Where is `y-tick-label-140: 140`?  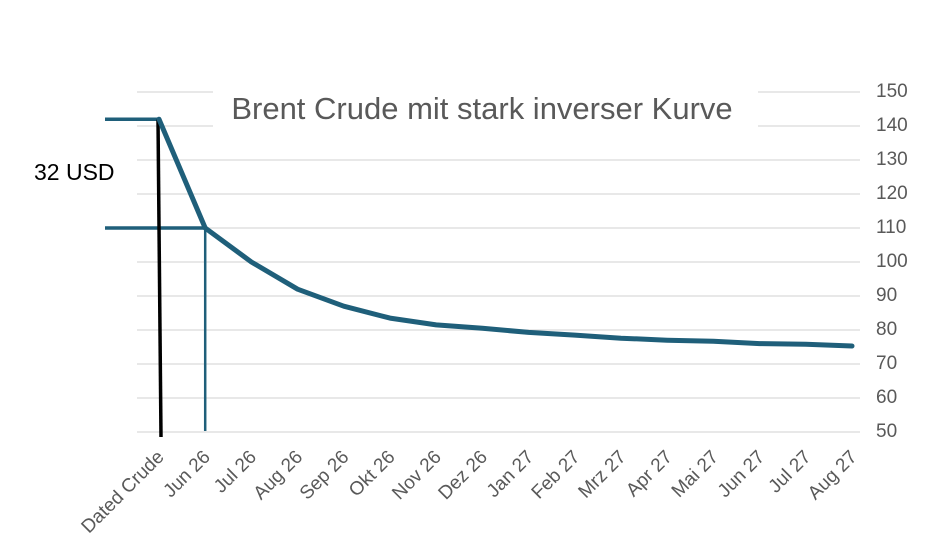
y-tick-label-140: 140 is located at coordinates (892, 125).